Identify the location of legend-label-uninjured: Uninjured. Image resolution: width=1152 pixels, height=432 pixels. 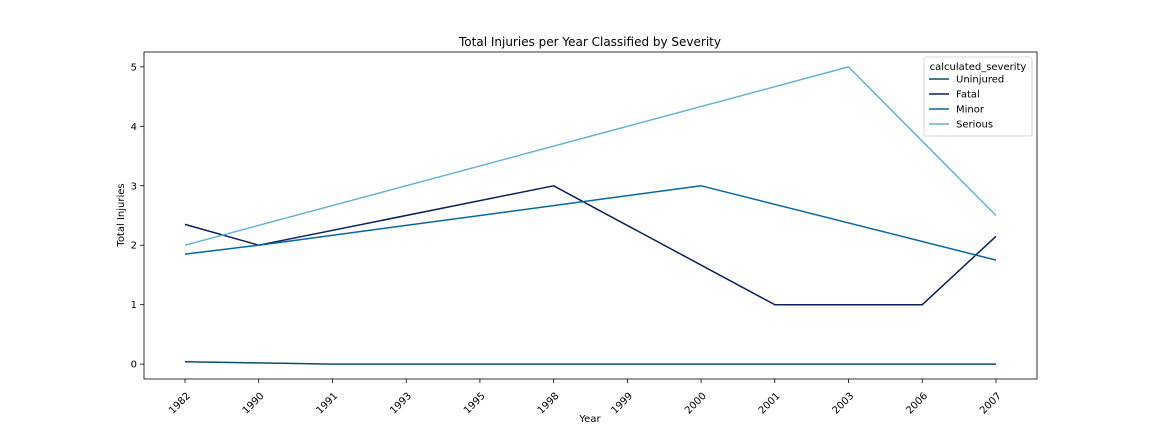
(980, 80).